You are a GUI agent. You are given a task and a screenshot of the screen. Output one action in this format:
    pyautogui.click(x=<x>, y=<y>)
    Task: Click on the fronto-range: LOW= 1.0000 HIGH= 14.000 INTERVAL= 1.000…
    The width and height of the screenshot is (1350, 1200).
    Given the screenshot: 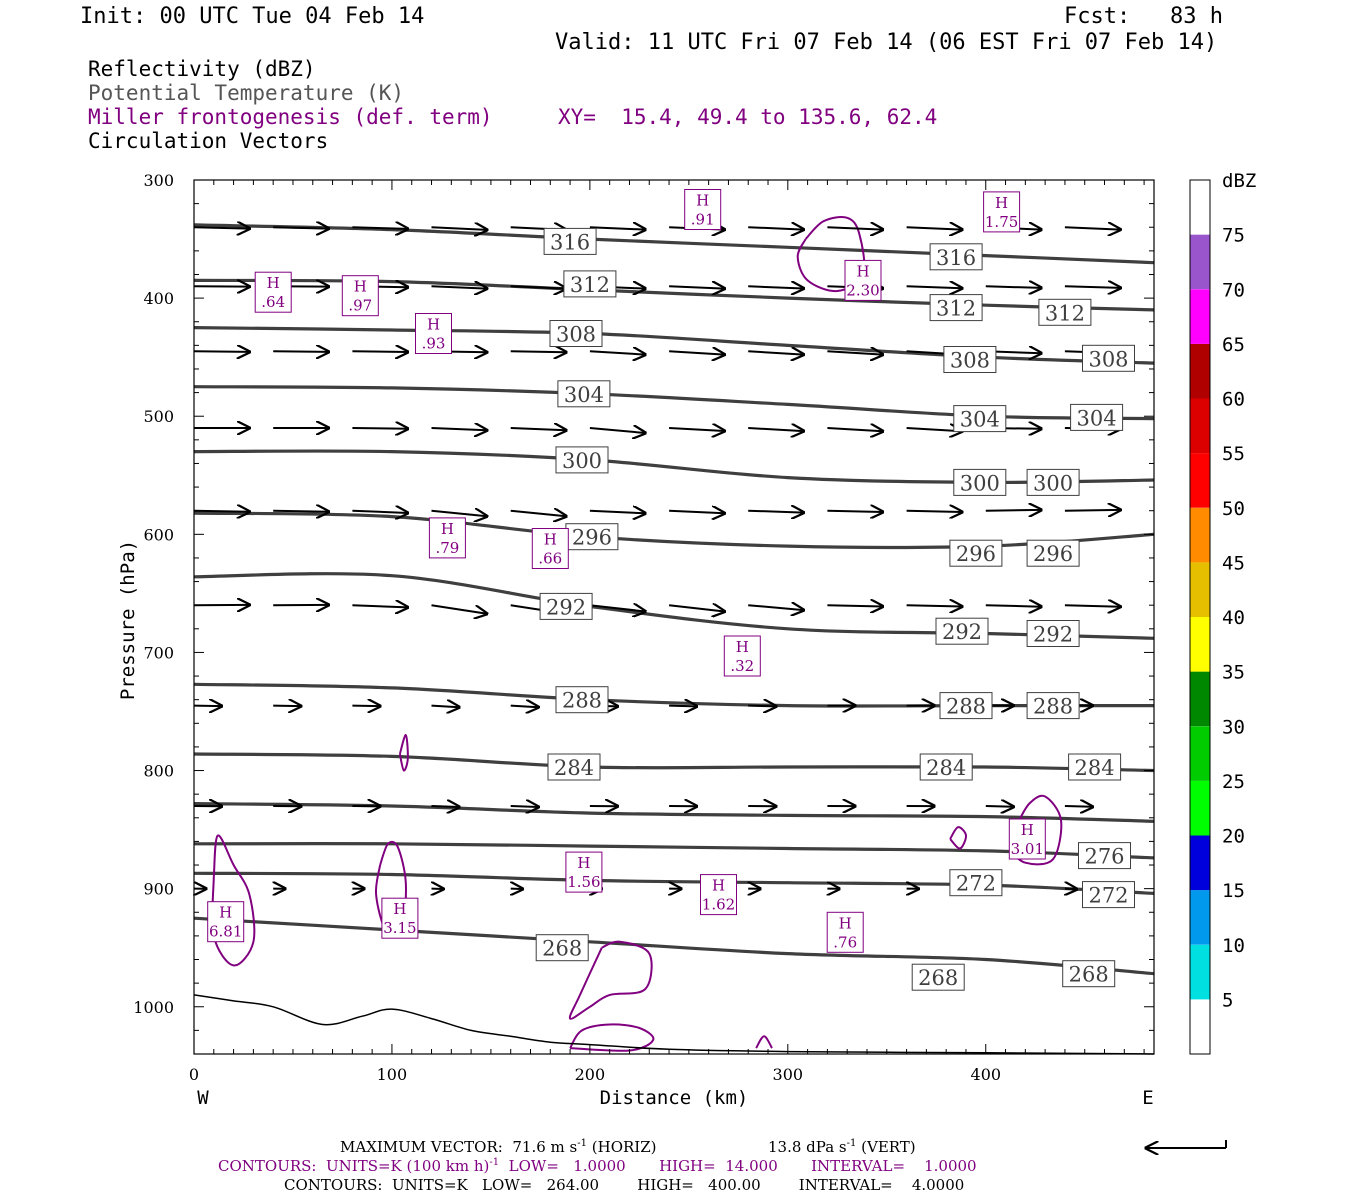 What is the action you would take?
    pyautogui.click(x=738, y=1166)
    